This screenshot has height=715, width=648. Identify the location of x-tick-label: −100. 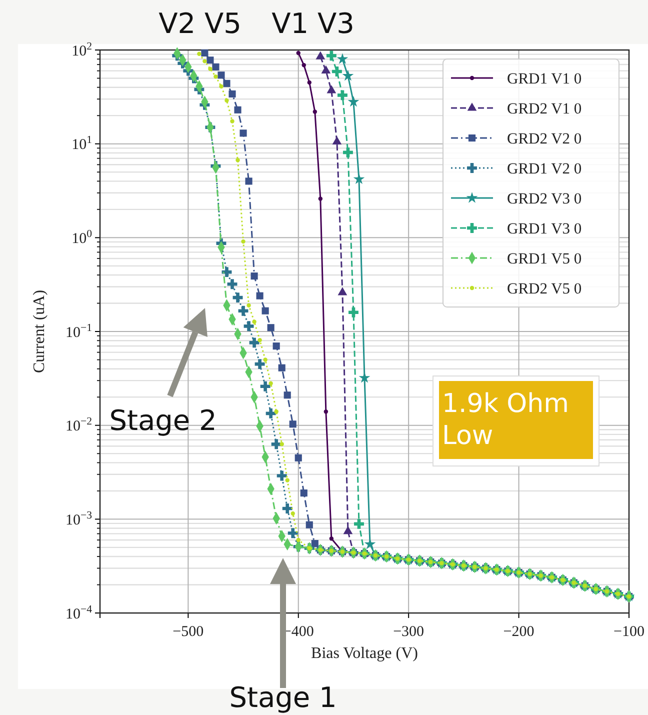
(629, 632).